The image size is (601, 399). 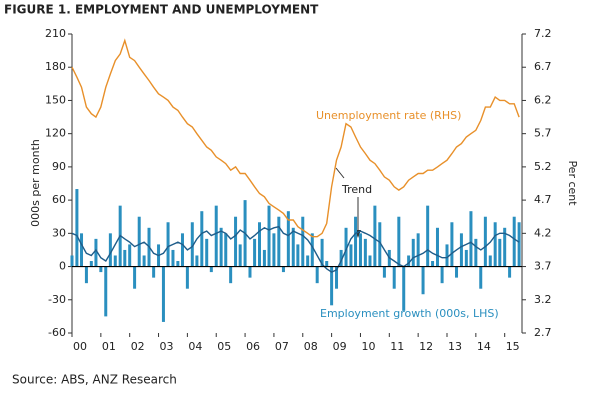 I want to click on y2-tick-label: 3.7, so click(x=543, y=266).